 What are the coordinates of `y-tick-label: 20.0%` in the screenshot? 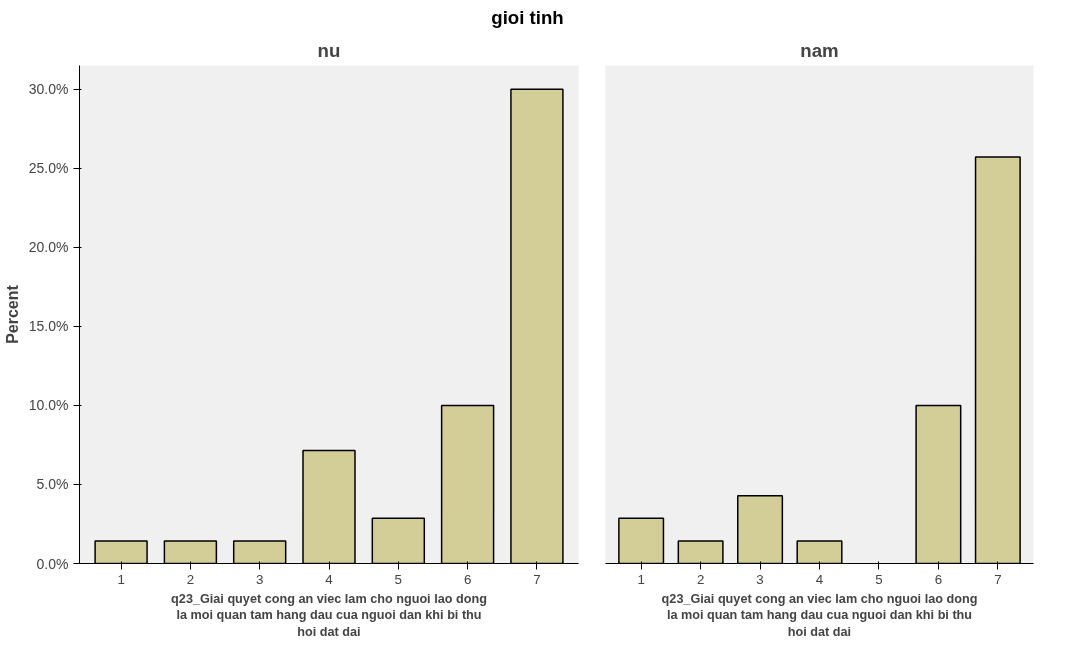 It's located at (48, 247).